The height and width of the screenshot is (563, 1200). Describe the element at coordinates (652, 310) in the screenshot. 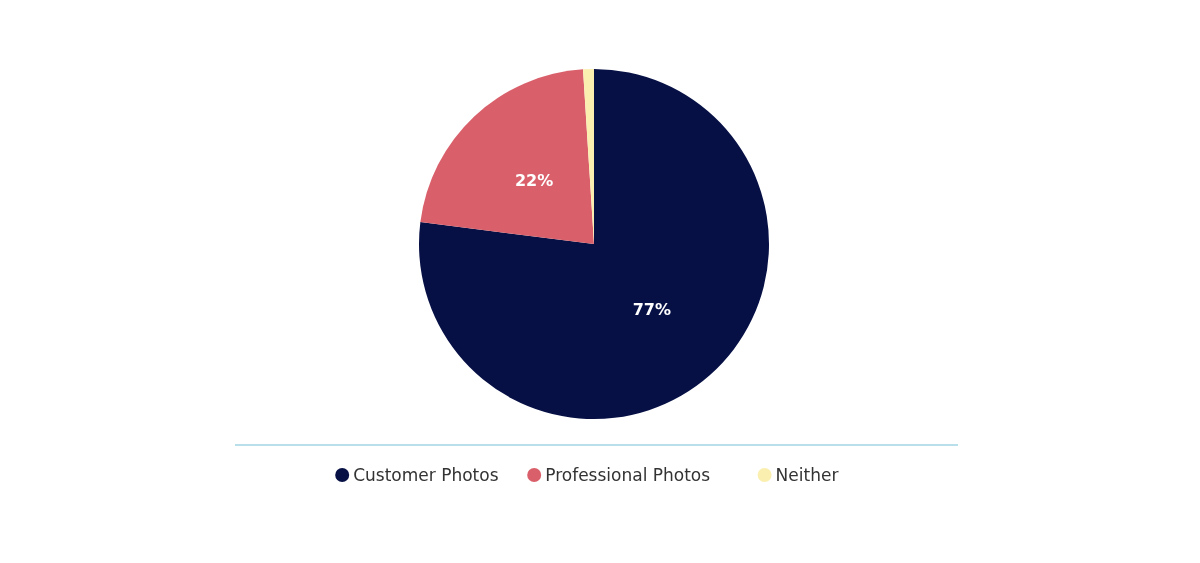

I see `data-label: 77%` at that location.